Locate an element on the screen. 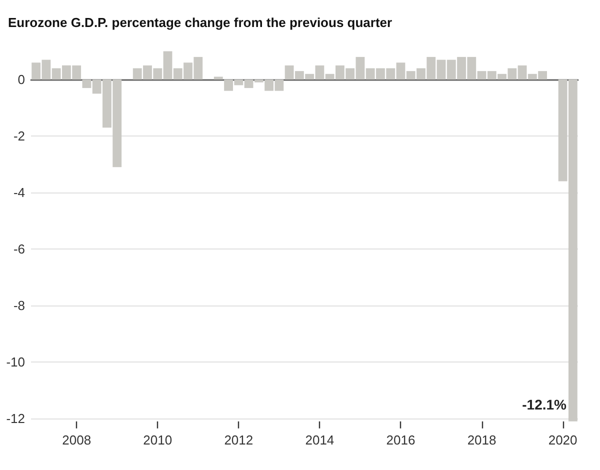  x-tick-label: 2008 is located at coordinates (77, 440).